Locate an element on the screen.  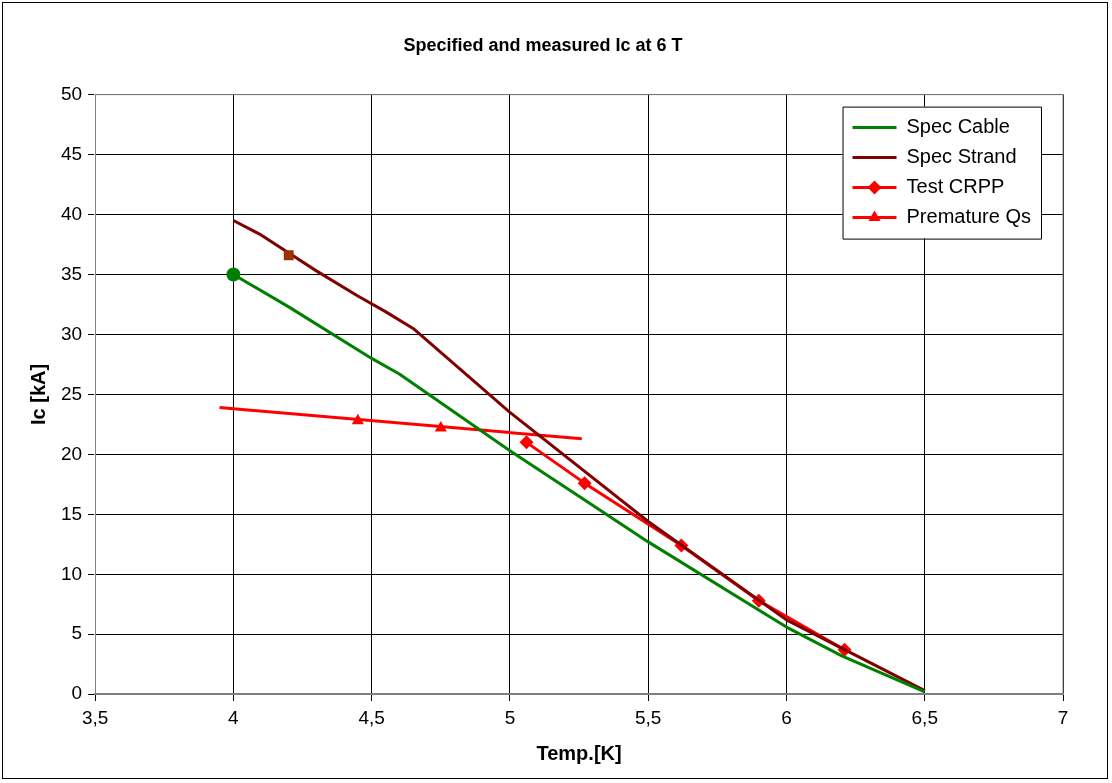
y-tick-label: 30 is located at coordinates (71, 333).